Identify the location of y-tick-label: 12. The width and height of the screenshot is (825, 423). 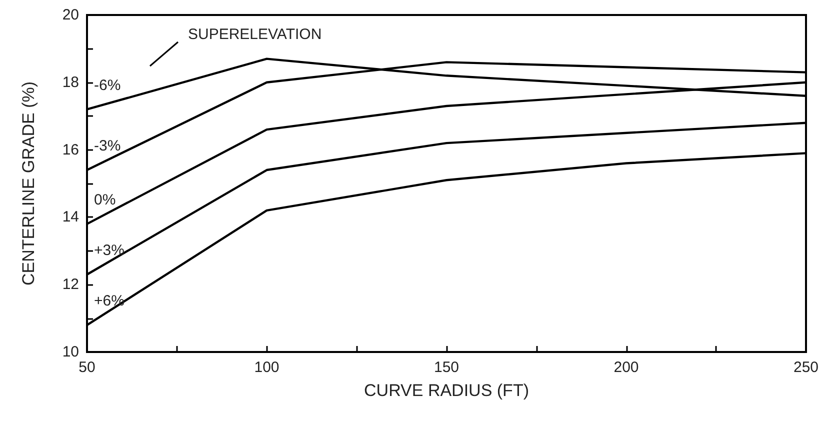
(70, 285).